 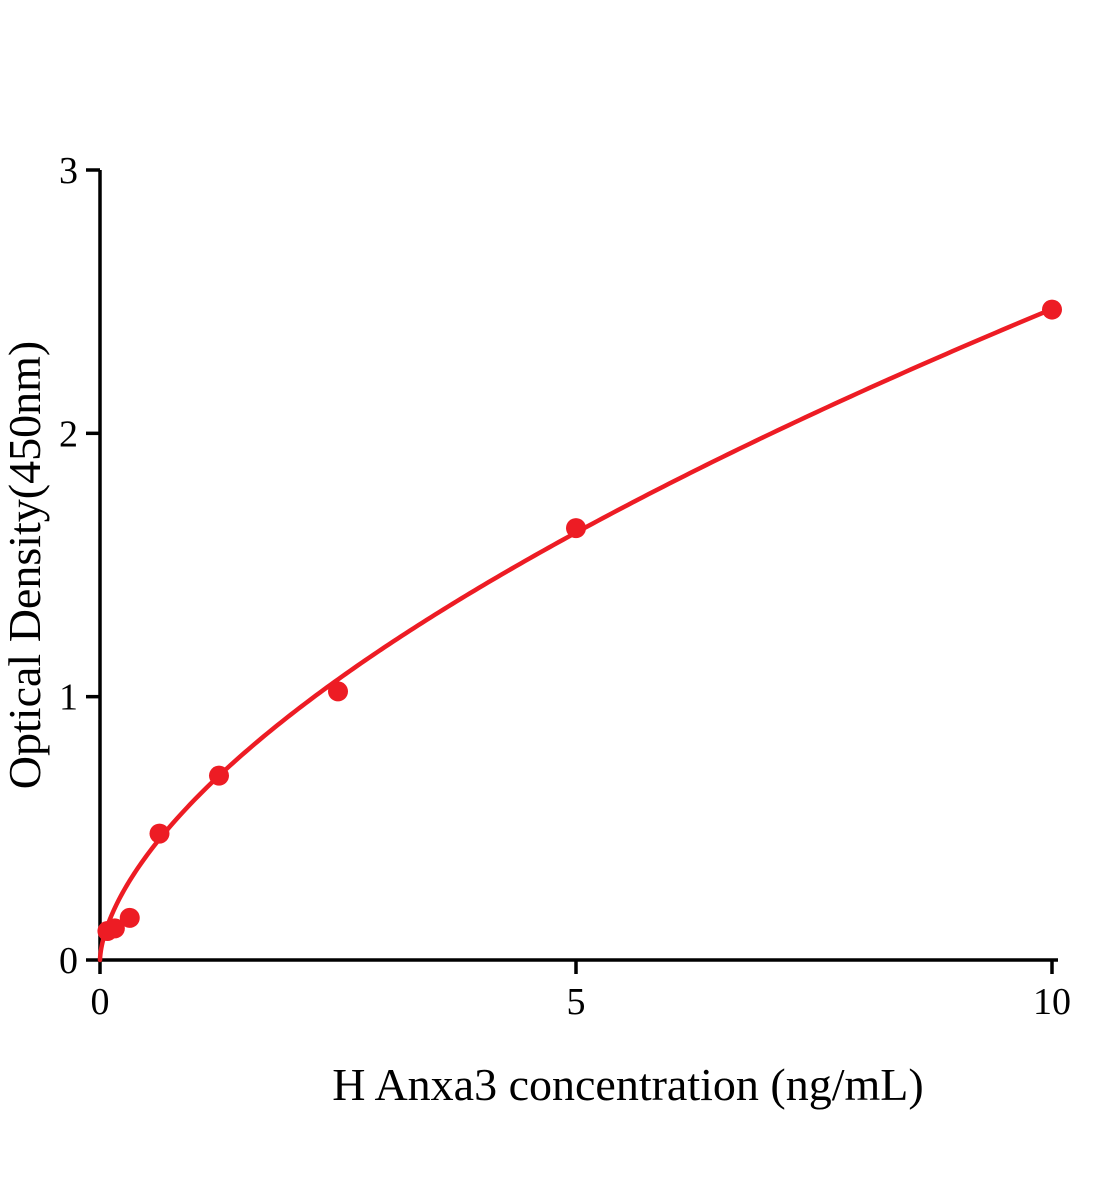 I want to click on x-tick-label: 0, so click(x=100, y=1002).